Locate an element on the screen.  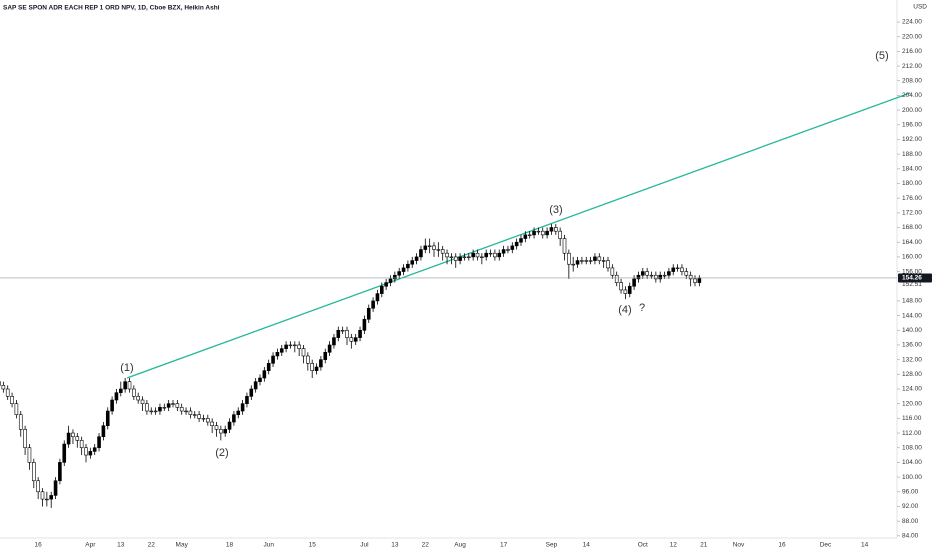
y-tick-label: 128.00 is located at coordinates (912, 374).